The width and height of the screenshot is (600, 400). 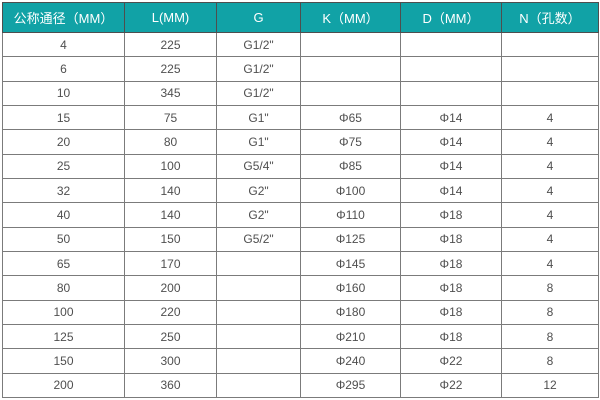 What do you see at coordinates (63, 17) in the screenshot?
I see `column-header-nominal-diameter: 公称通径（MM）` at bounding box center [63, 17].